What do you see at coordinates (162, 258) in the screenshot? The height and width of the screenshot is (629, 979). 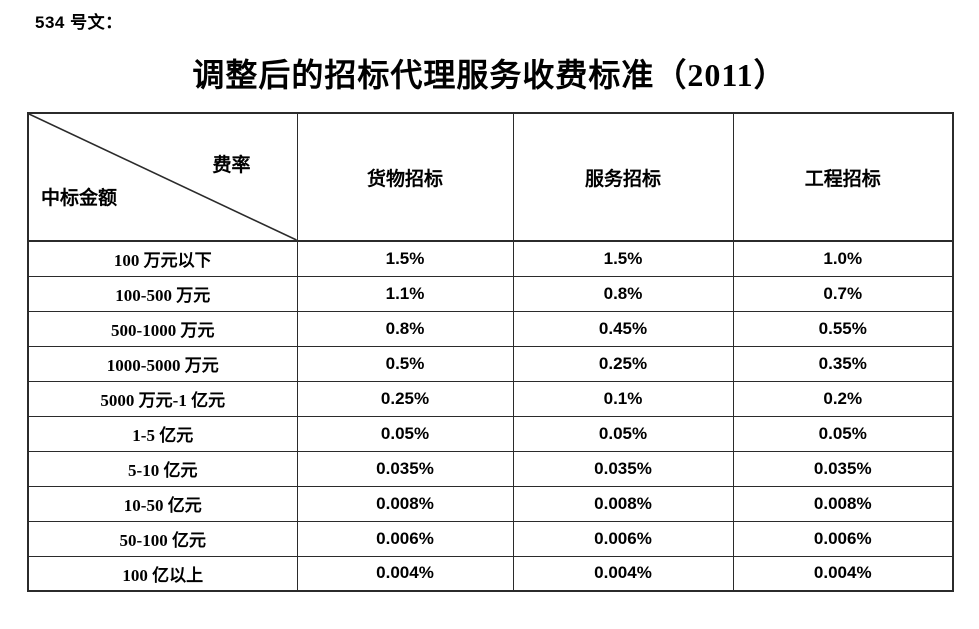 I see `row-label: 100 万元以下` at bounding box center [162, 258].